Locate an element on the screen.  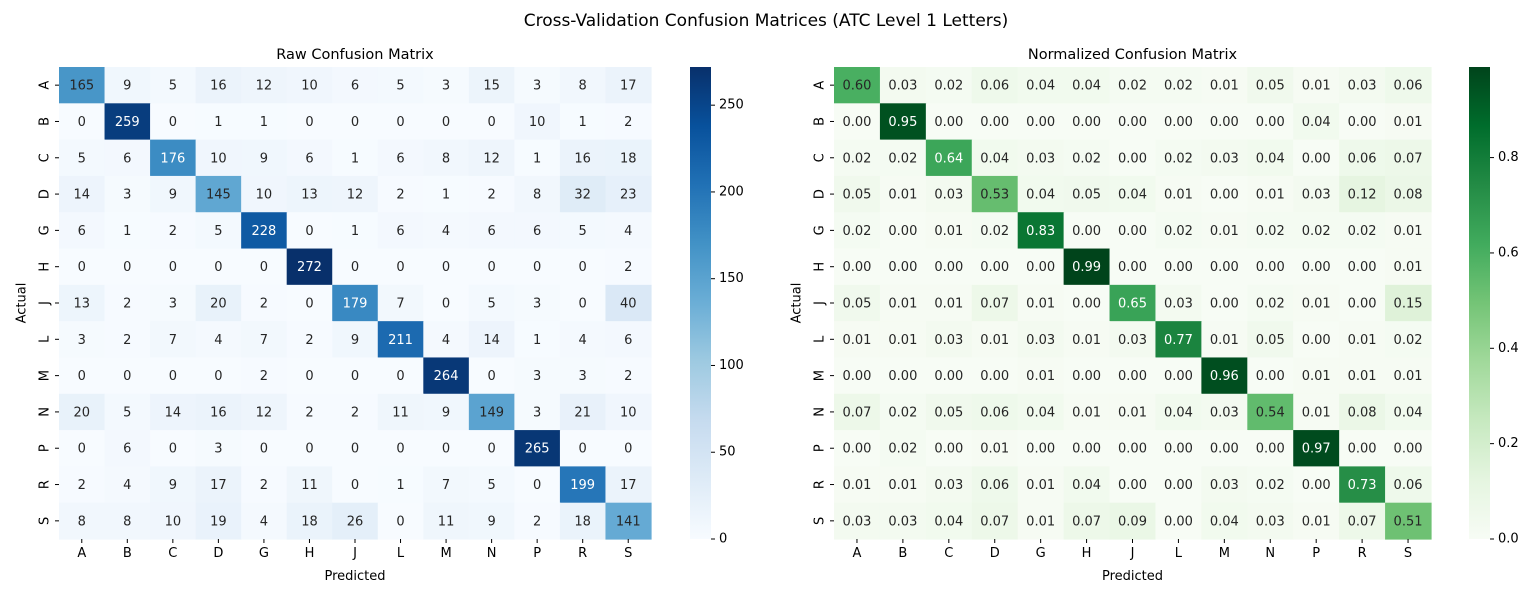
colorbar-tick-label: 0.8 is located at coordinates (1508, 157).